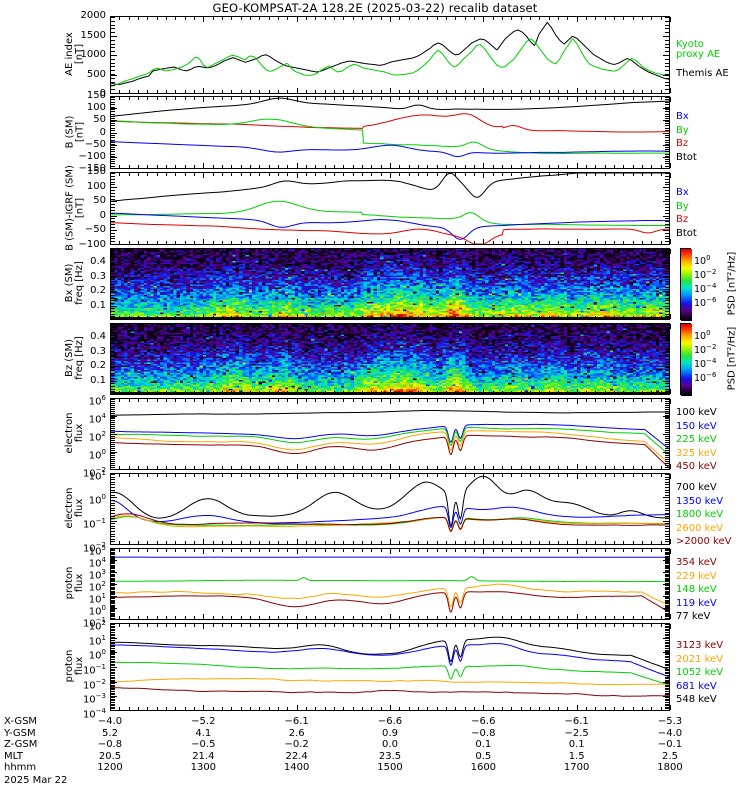  What do you see at coordinates (94, 548) in the screenshot?
I see `ytick-electron-flux-high-3: 10−2` at bounding box center [94, 548].